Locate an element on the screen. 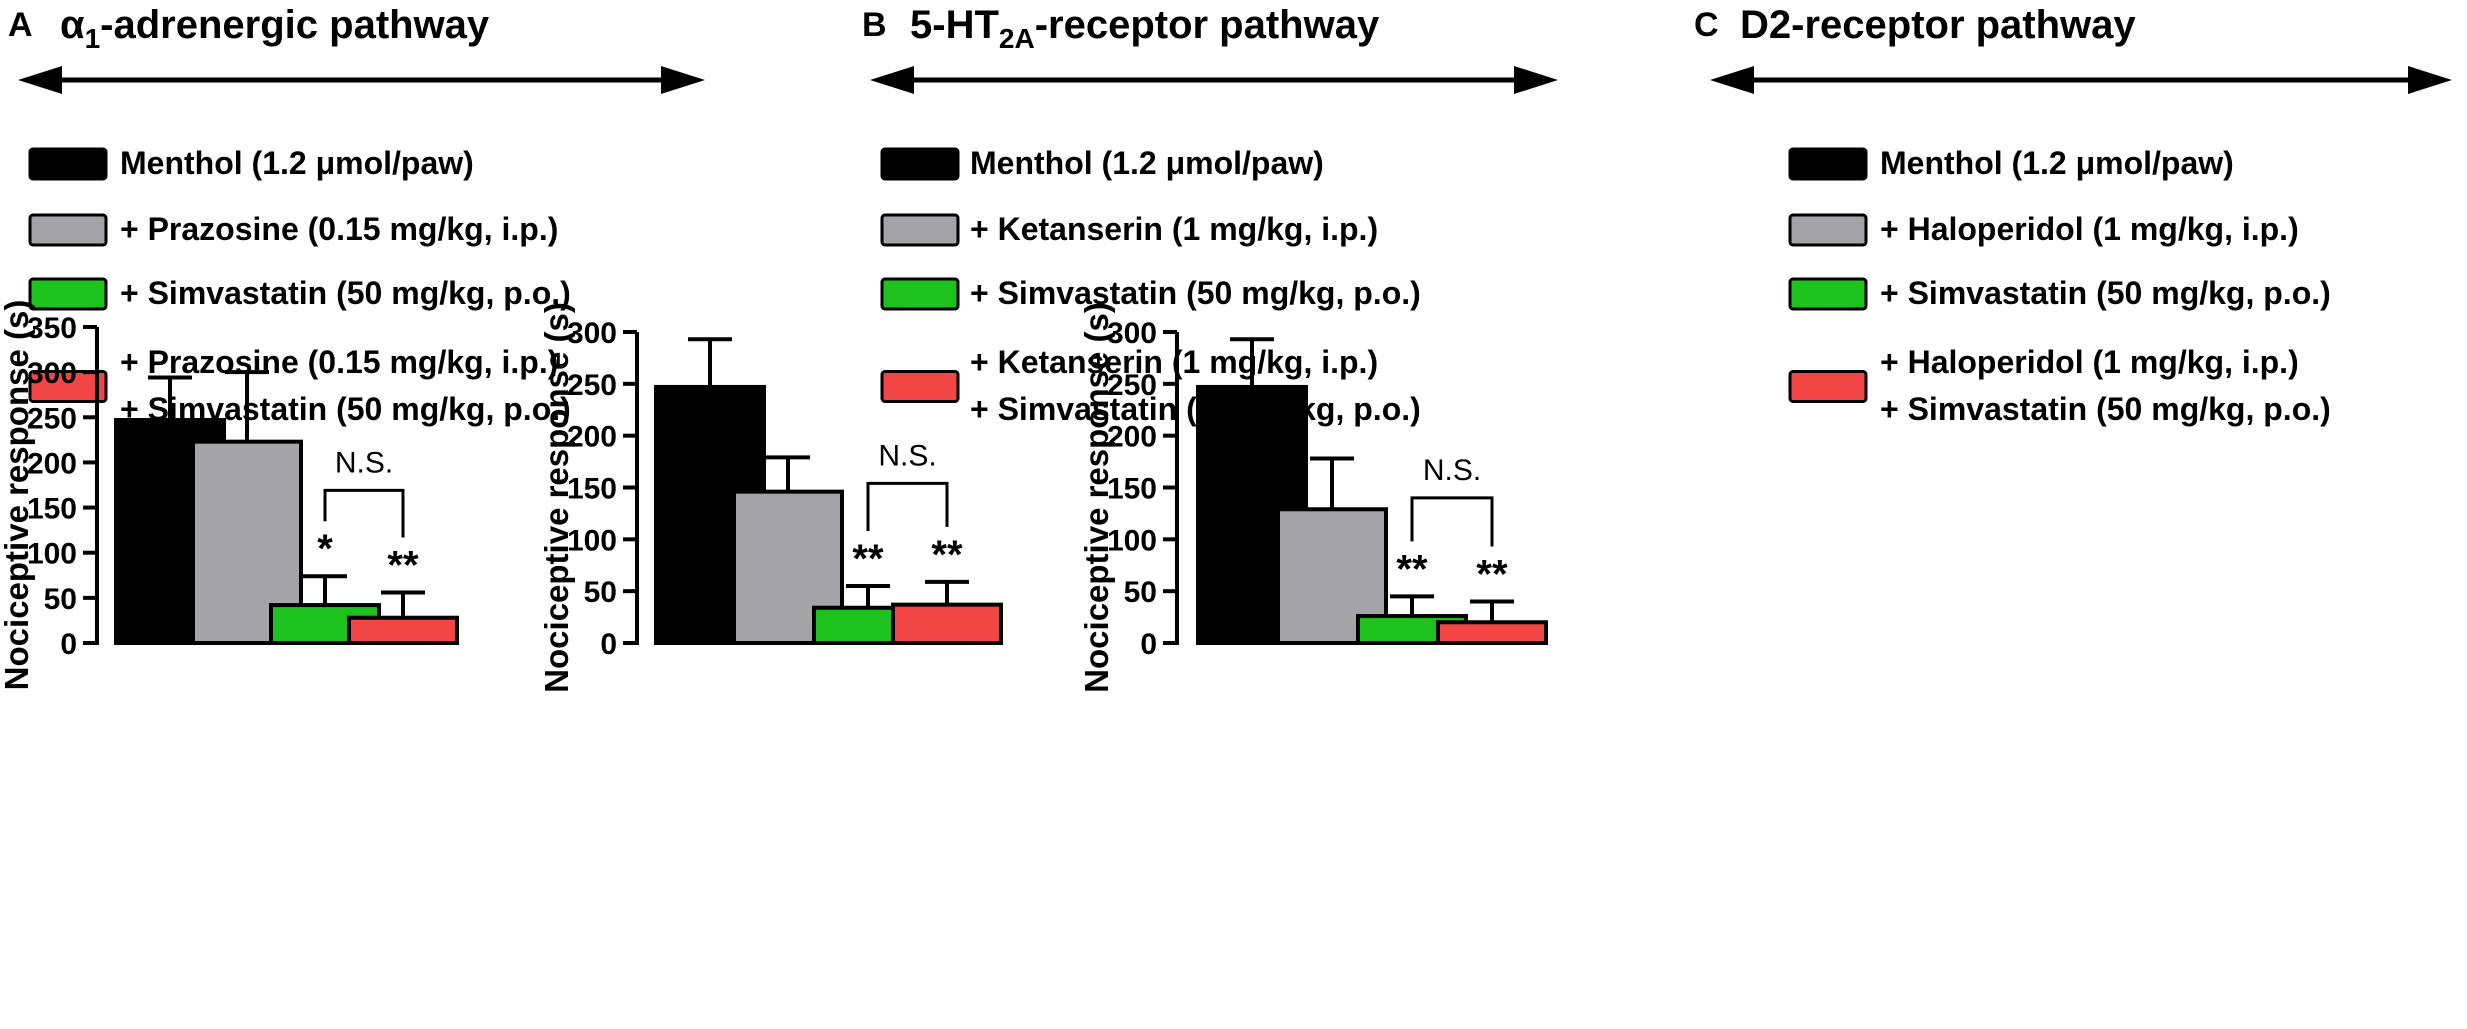 This screenshot has height=1029, width=2467. panel-title: 5-HT2A-receptor pathway is located at coordinates (1145, 28).